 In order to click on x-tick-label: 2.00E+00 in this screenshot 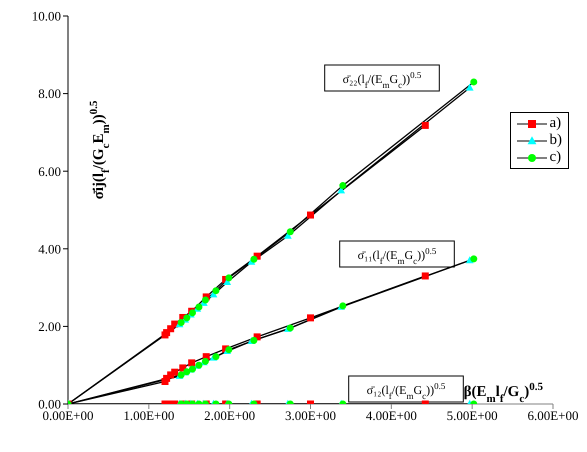, I will do `click(230, 416)`.